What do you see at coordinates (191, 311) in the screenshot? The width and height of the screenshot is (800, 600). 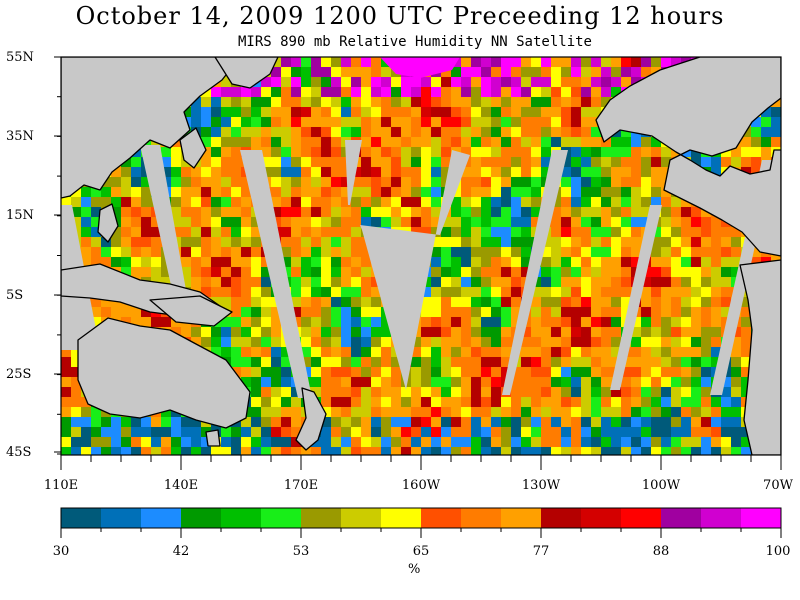 I see `land-new-guinea` at bounding box center [191, 311].